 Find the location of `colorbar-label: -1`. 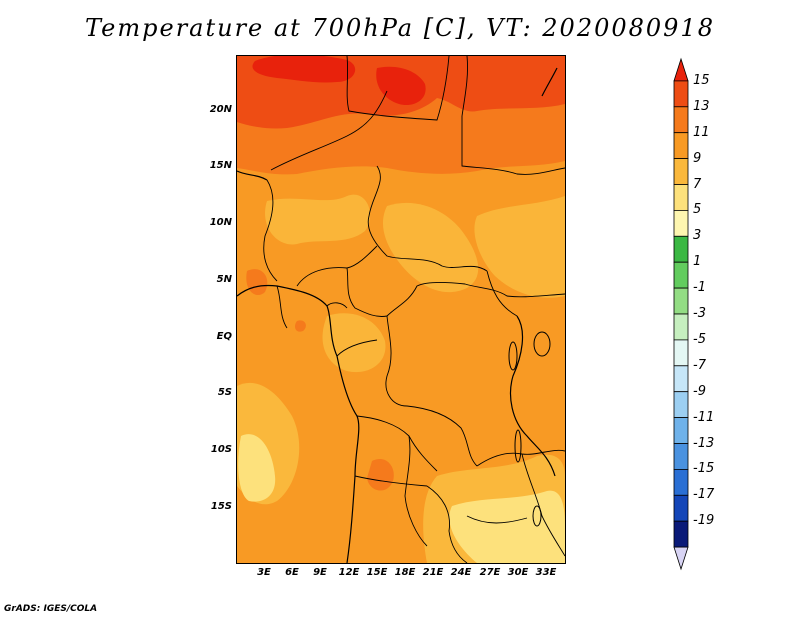

colorbar-label: -1 is located at coordinates (699, 288).